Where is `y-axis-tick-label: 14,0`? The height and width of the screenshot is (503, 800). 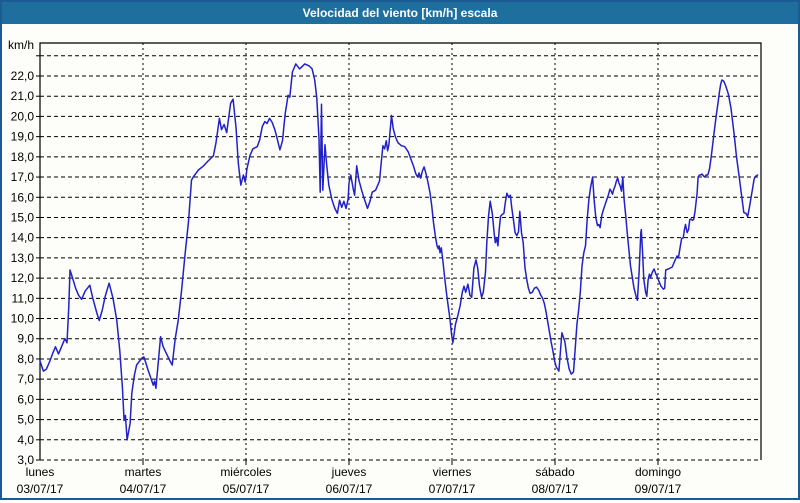 y-axis-tick-label: 14,0 is located at coordinates (23, 238).